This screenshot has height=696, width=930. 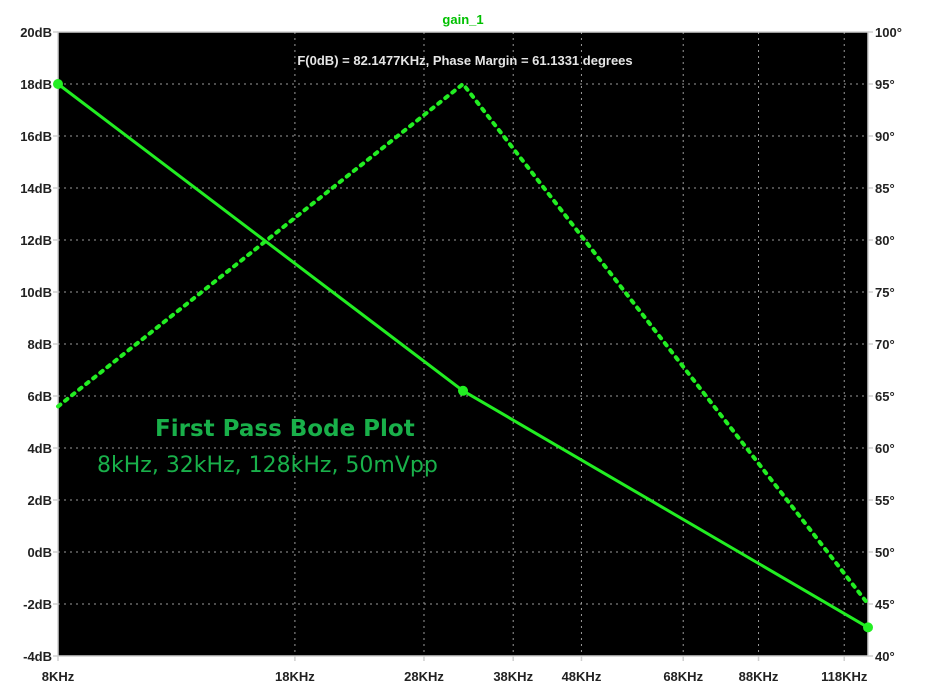 I want to click on x-tick-label: 18KHz, so click(x=295, y=676).